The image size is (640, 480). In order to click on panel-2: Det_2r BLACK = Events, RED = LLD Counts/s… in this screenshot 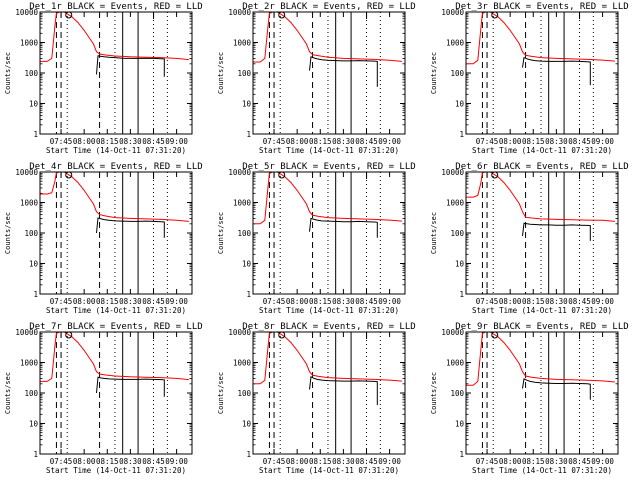, I will do `click(316, 78)`.